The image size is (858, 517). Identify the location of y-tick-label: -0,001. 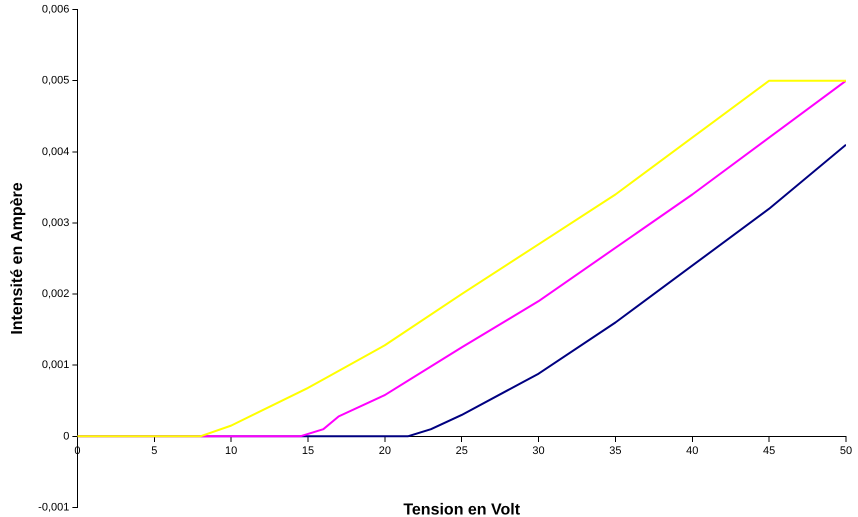
(54, 507).